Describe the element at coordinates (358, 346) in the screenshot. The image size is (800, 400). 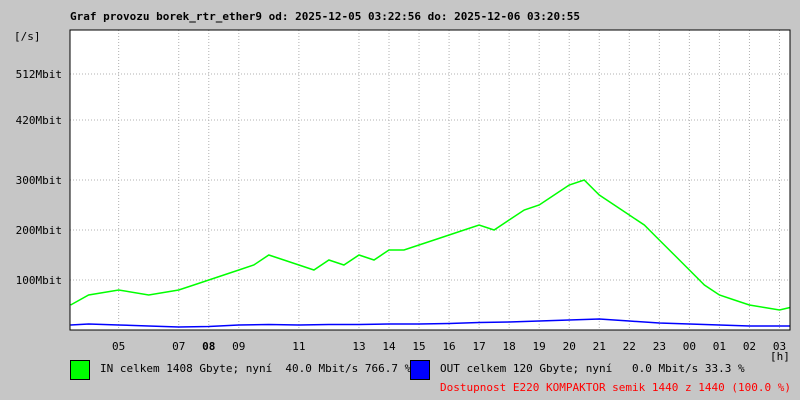
I see `x-tick-label: 13` at that location.